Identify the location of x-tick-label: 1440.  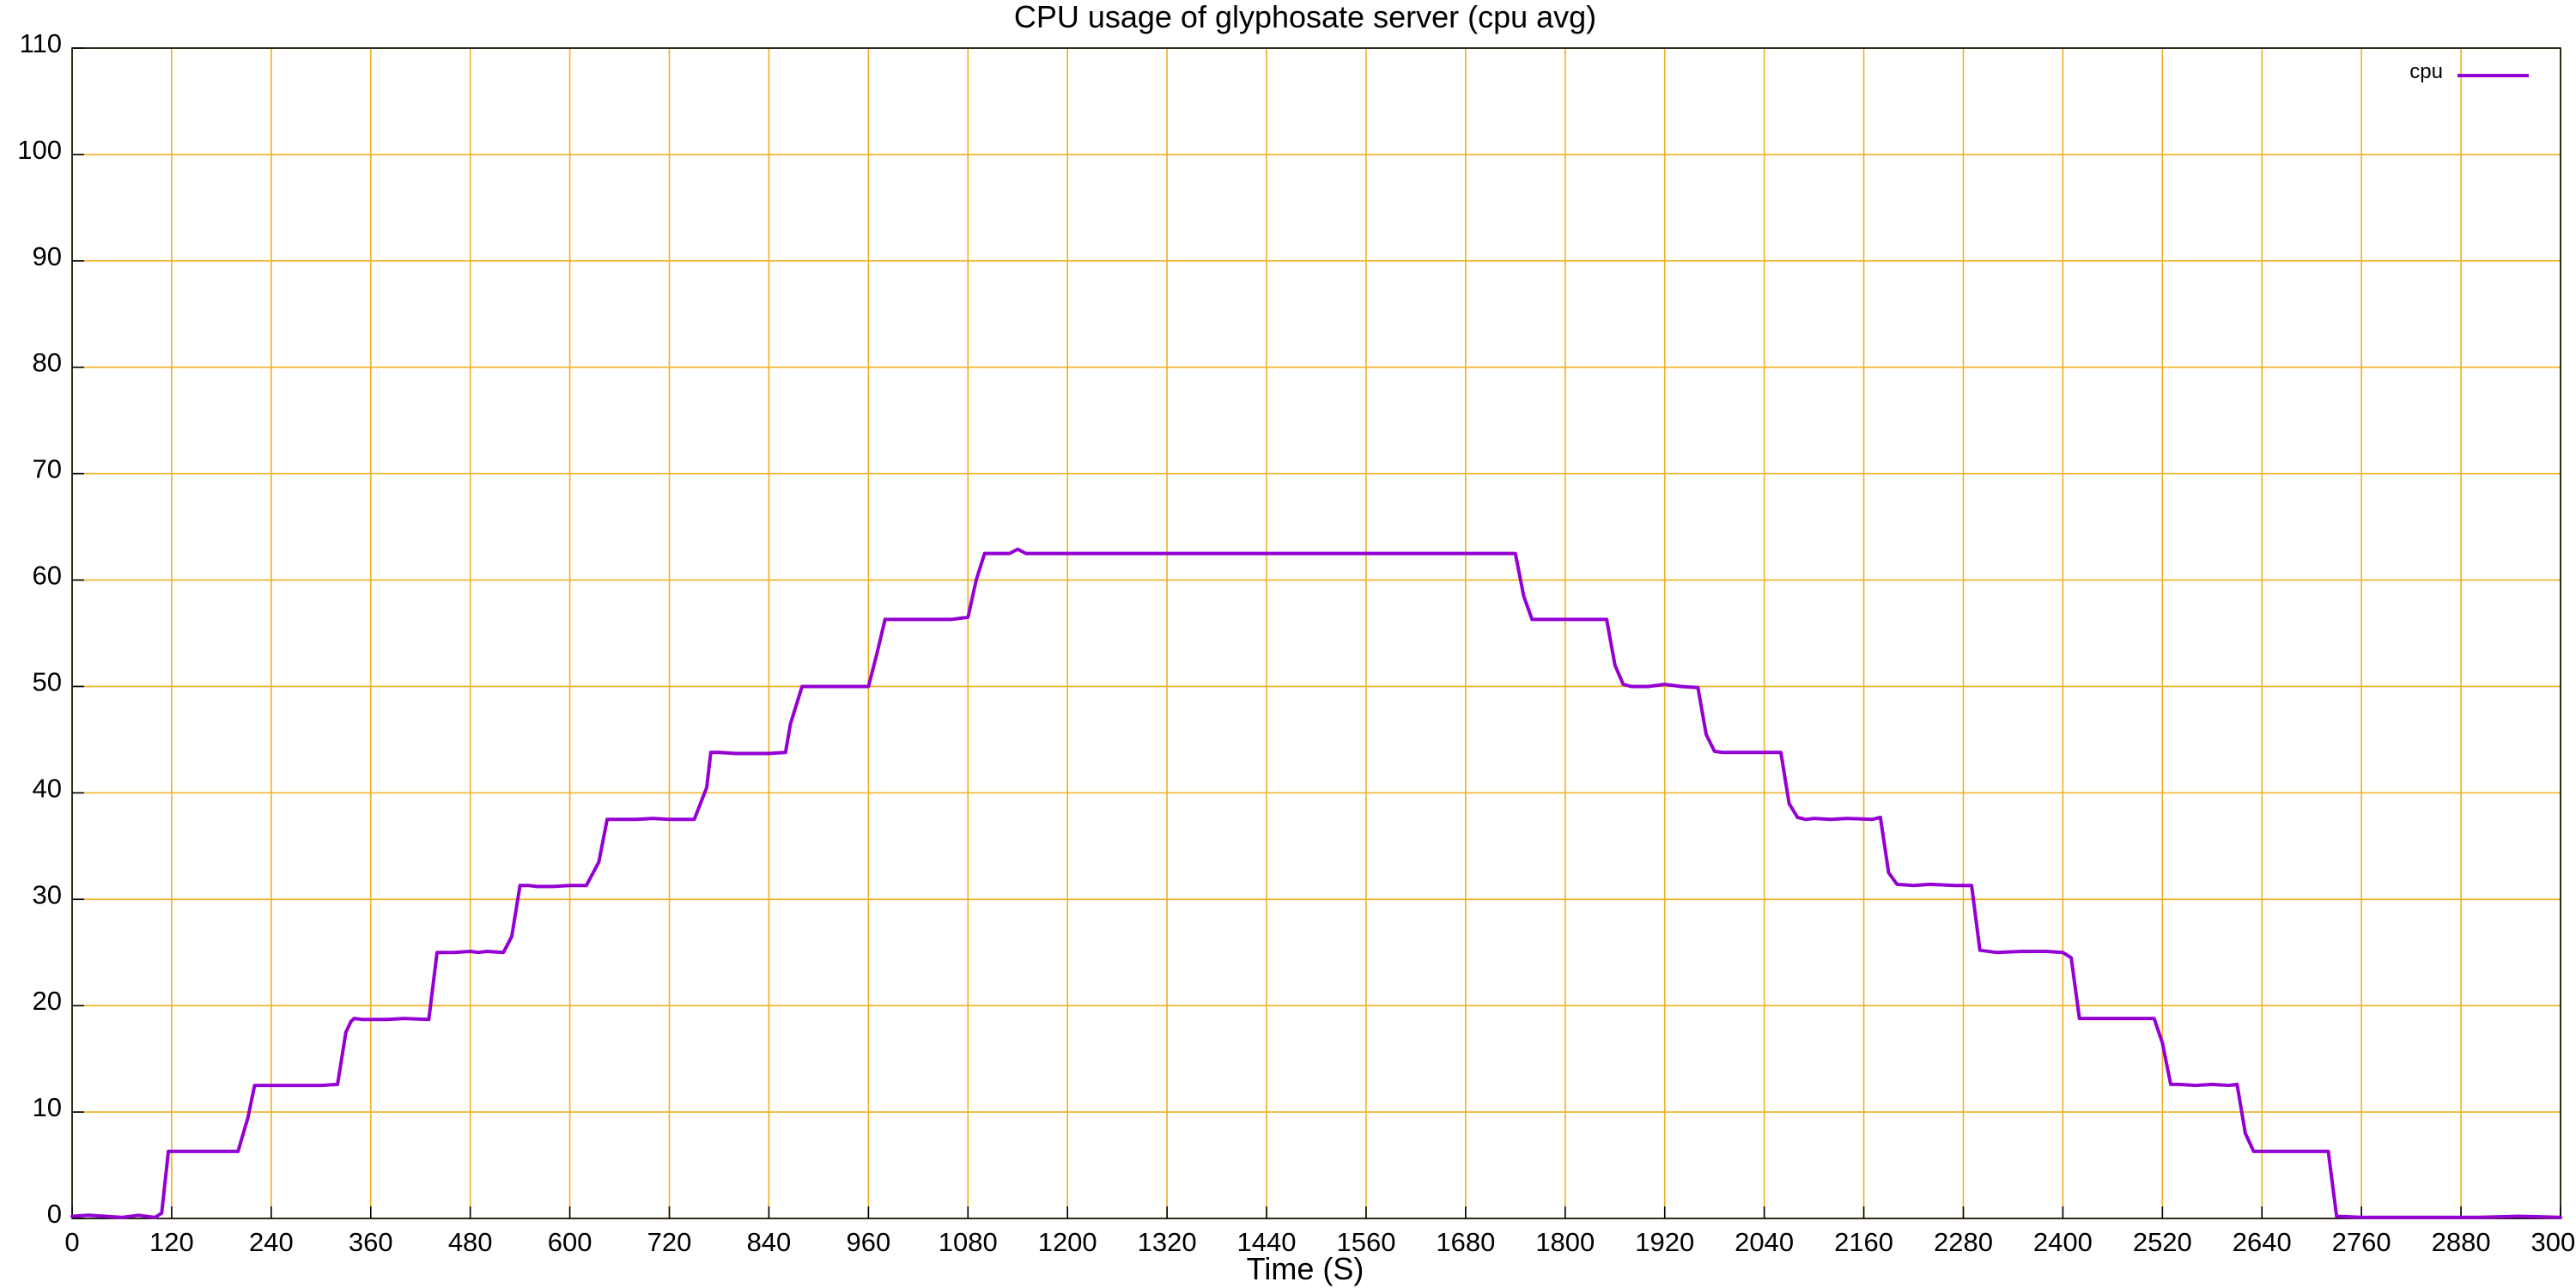
(1267, 1242).